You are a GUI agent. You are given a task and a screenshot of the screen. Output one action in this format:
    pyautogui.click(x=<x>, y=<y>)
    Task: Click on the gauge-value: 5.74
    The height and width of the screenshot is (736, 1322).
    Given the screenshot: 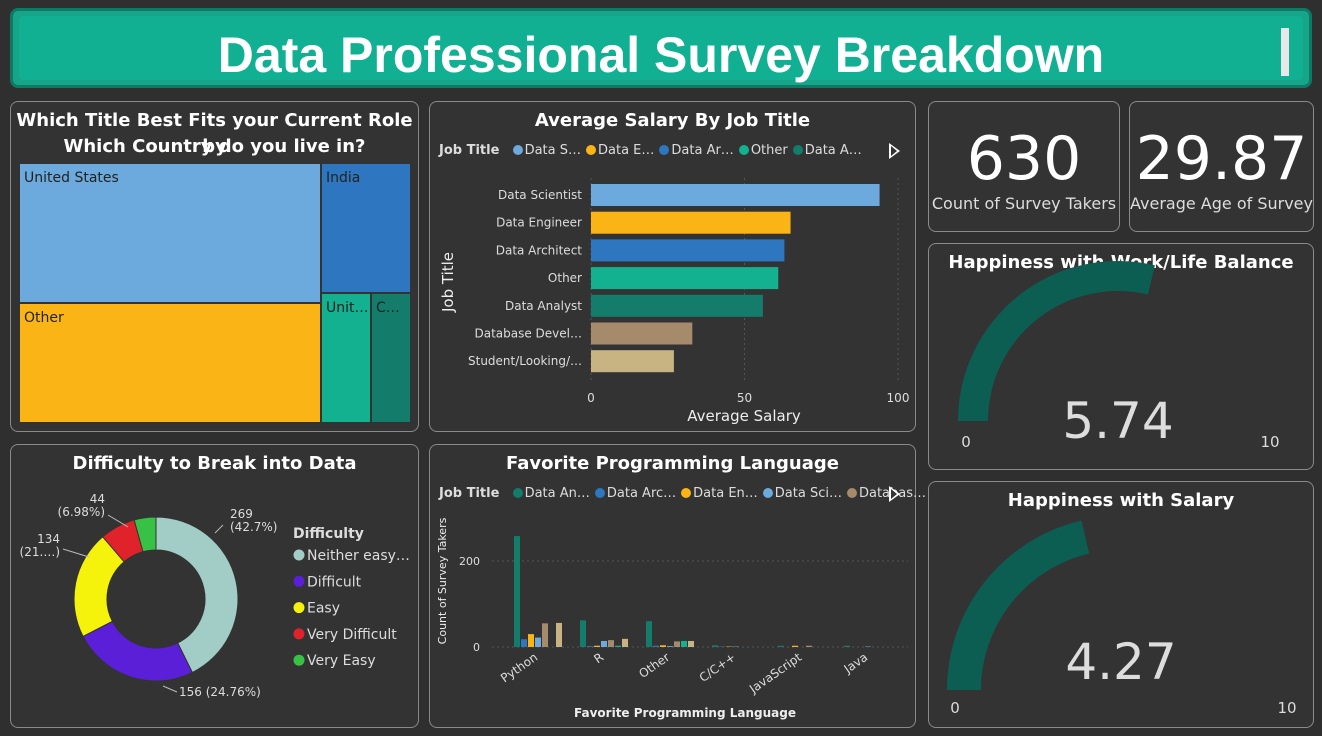 What is the action you would take?
    pyautogui.click(x=1117, y=421)
    